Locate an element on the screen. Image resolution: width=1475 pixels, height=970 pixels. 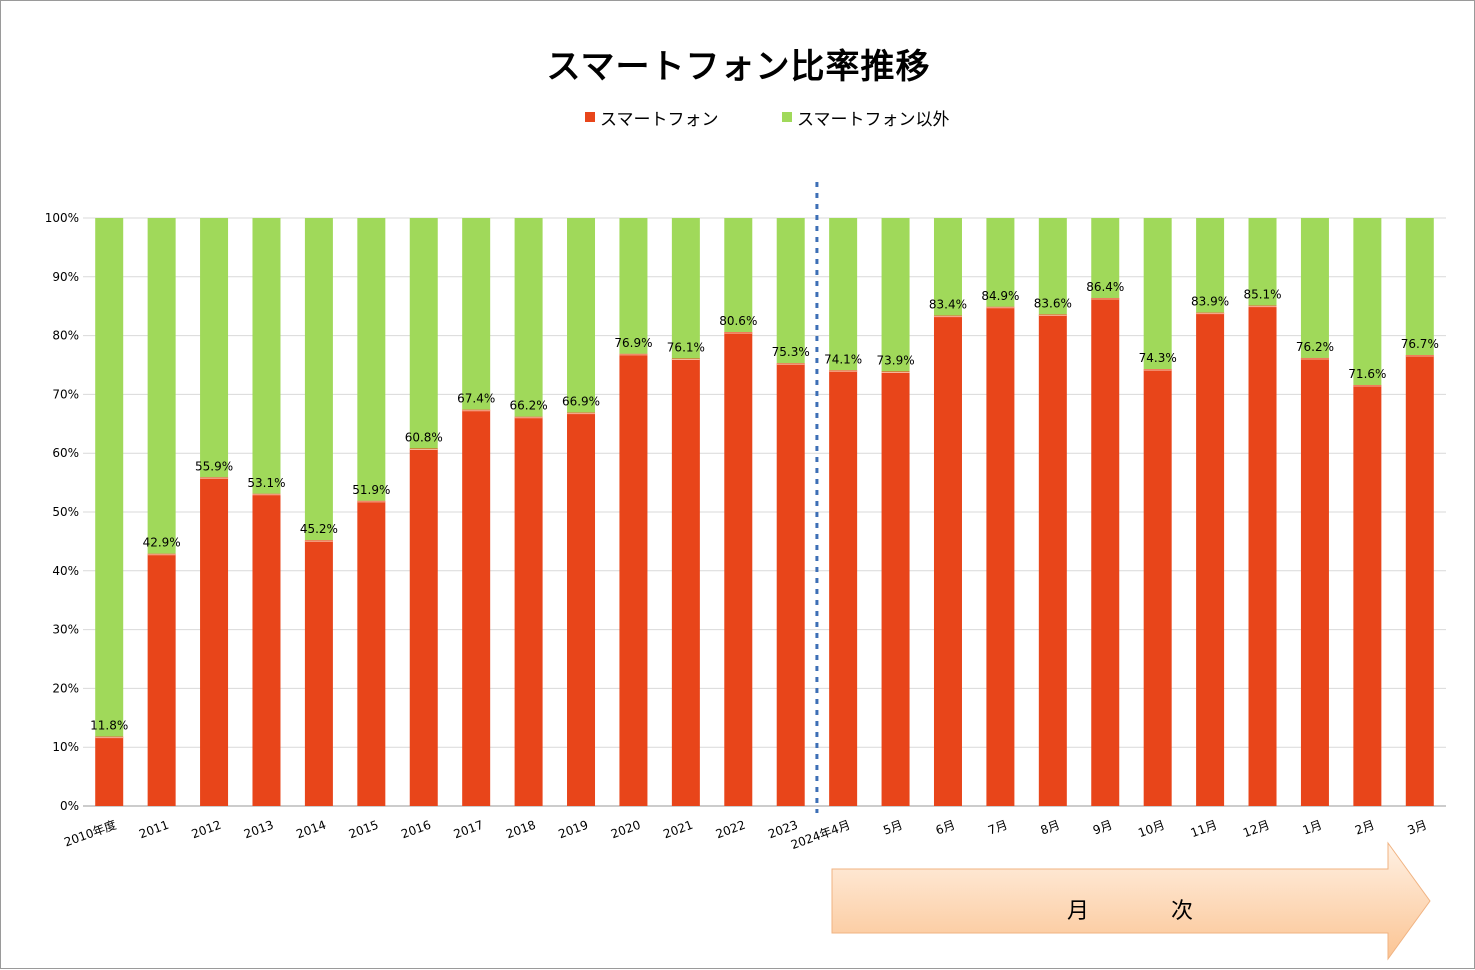
x-tick-label: 2024年4月 is located at coordinates (820, 835).